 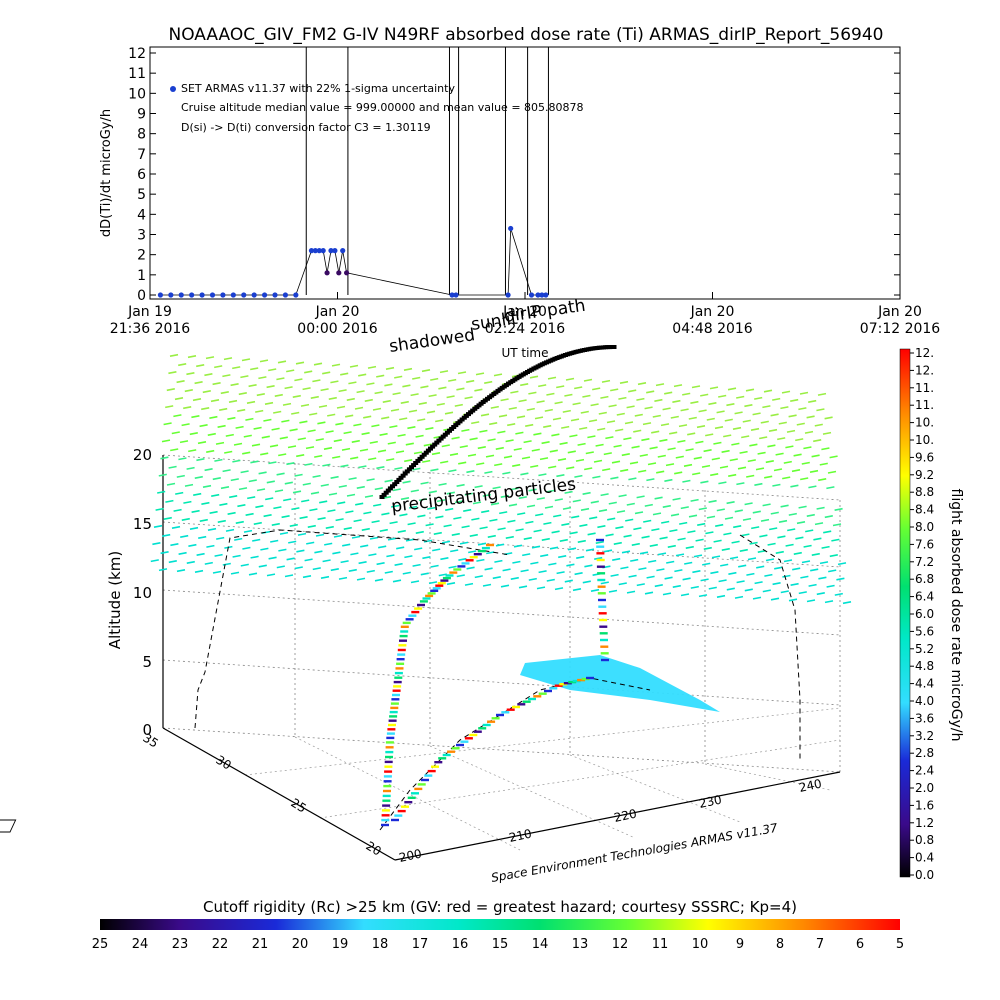 I want to click on x-tick-label-time: 00:00 2016, so click(x=337, y=329).